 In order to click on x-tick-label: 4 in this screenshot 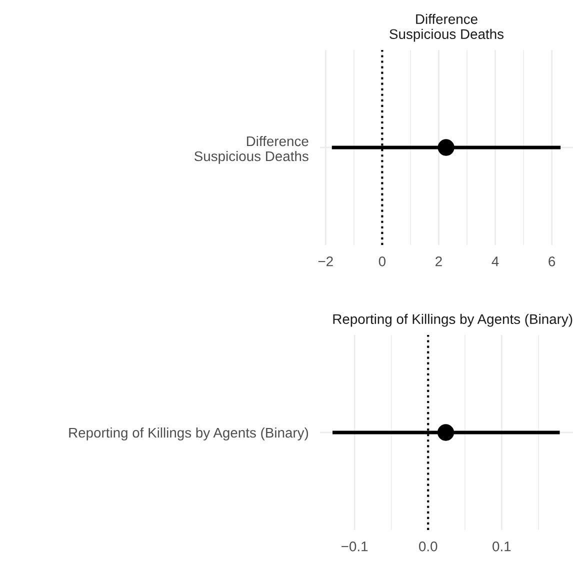, I will do `click(495, 261)`.